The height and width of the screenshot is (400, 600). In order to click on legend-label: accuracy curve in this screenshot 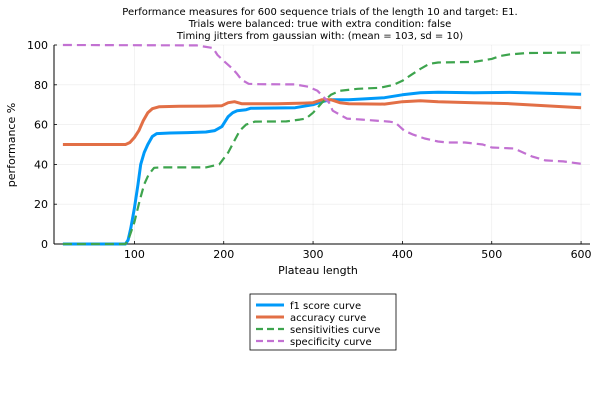, I will do `click(328, 318)`.